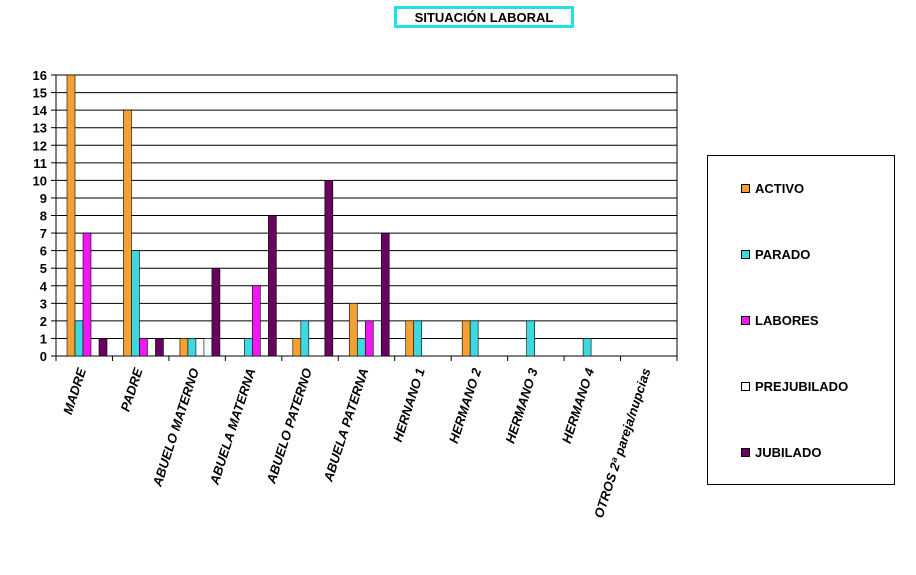 The height and width of the screenshot is (575, 916). I want to click on y-tick-label: 9, so click(43, 198).